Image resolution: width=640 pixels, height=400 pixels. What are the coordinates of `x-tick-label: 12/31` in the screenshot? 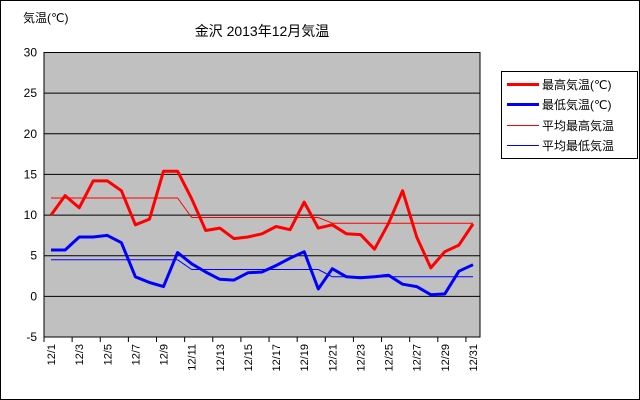 It's located at (474, 358).